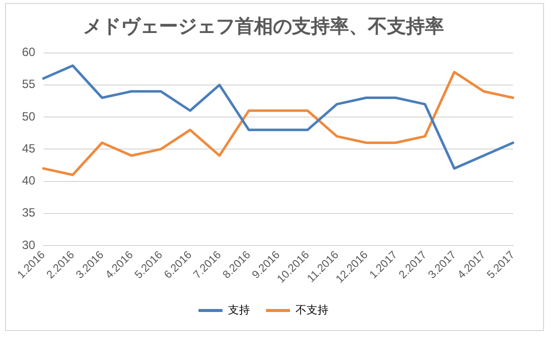 Image resolution: width=553 pixels, height=338 pixels. Describe the element at coordinates (29, 213) in the screenshot. I see `y-tick-label: 35` at that location.